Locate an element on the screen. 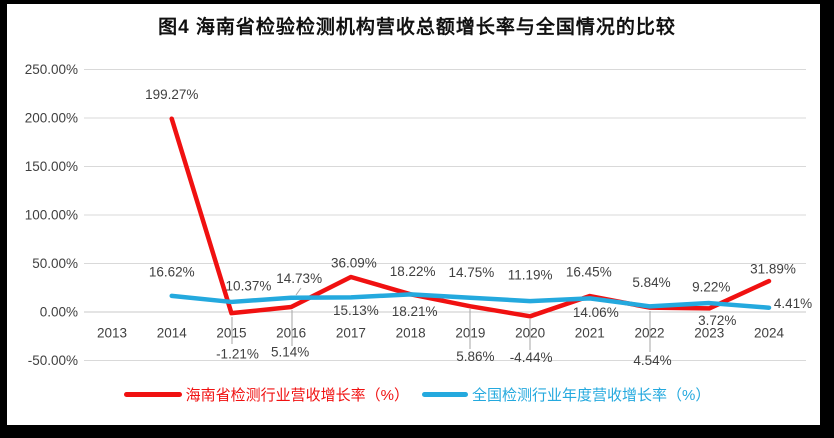  frame-border-top is located at coordinates (417, 2).